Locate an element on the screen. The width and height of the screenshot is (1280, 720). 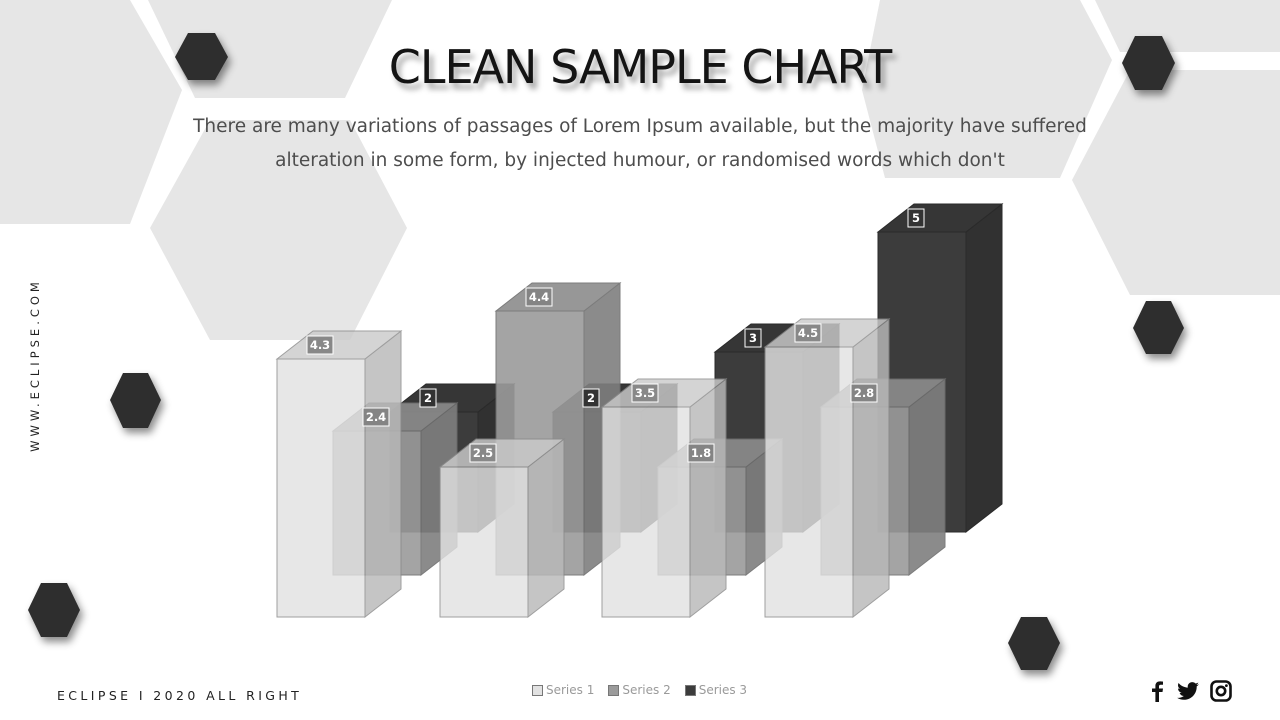
data-label: 5 is located at coordinates (916, 218).